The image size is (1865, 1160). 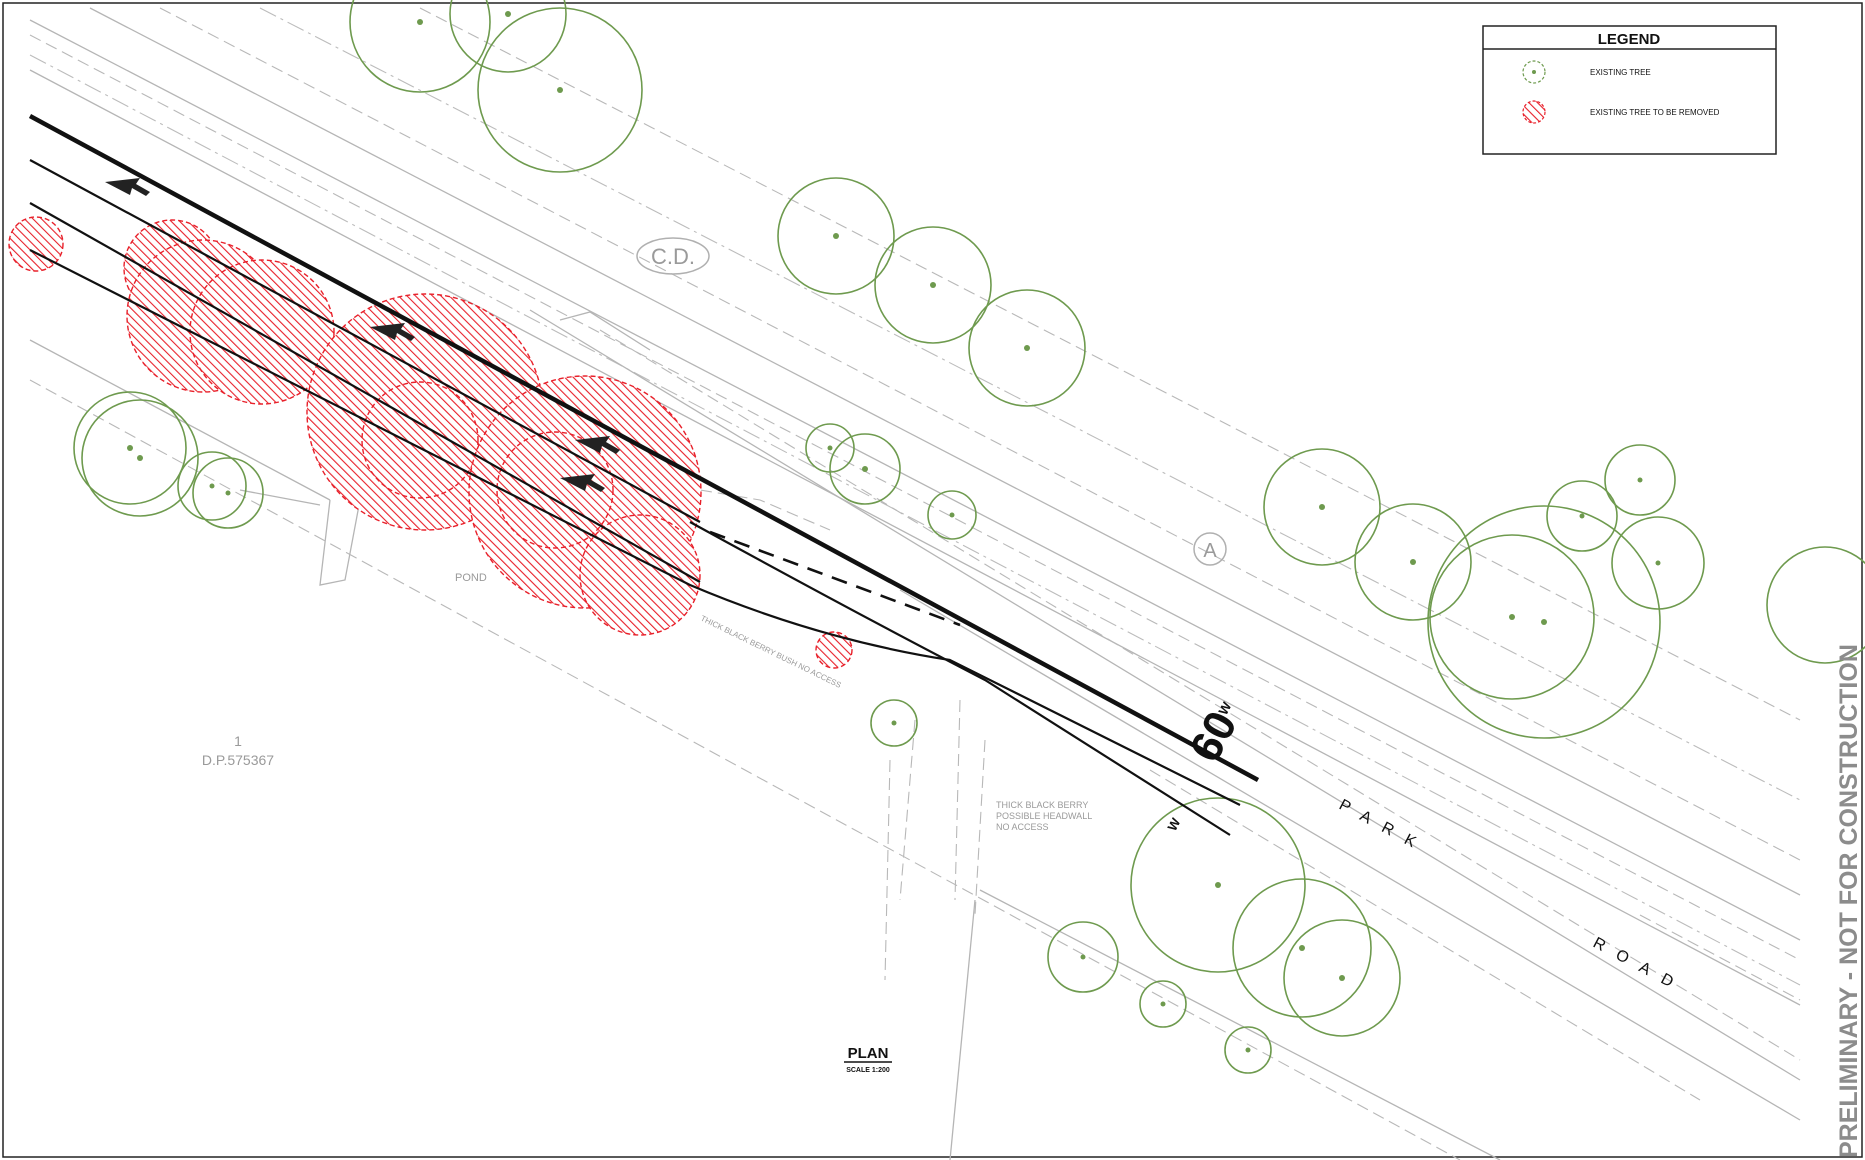 I want to click on a-marker-outline, so click(x=1210, y=549).